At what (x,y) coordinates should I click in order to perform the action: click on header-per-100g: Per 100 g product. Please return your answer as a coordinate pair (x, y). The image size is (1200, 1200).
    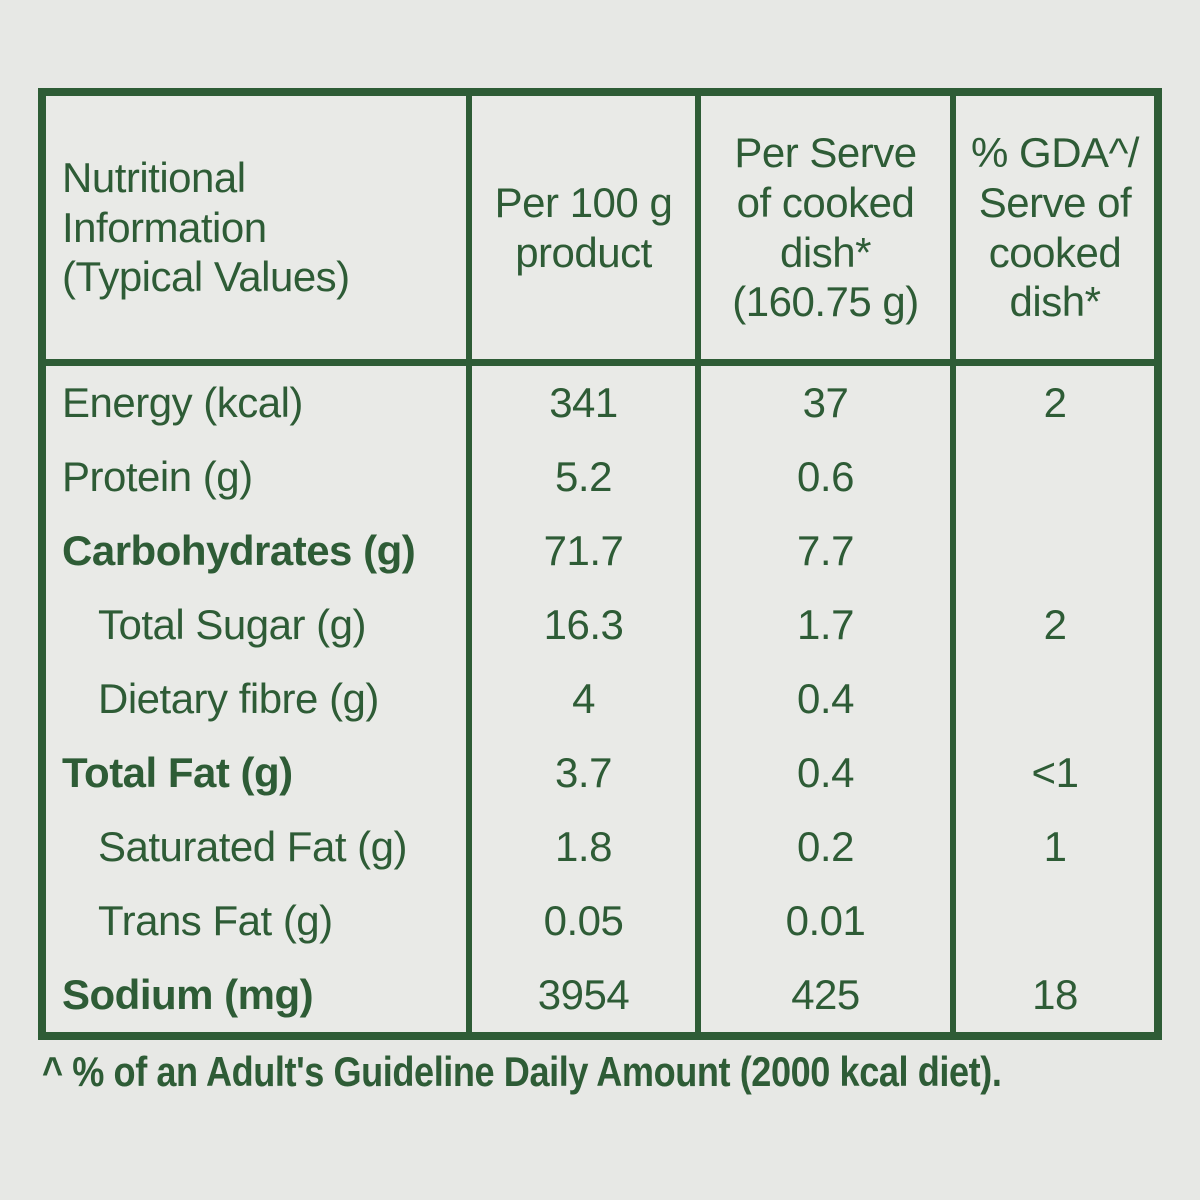
    Looking at the image, I should click on (580, 227).